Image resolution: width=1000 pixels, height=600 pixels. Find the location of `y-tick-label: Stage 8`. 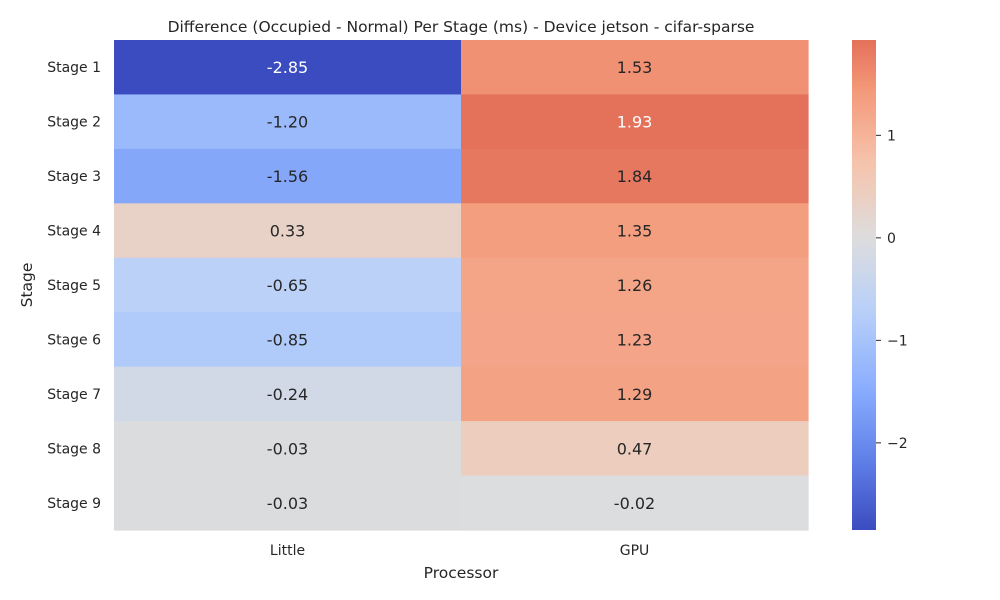

y-tick-label: Stage 8 is located at coordinates (74, 449).